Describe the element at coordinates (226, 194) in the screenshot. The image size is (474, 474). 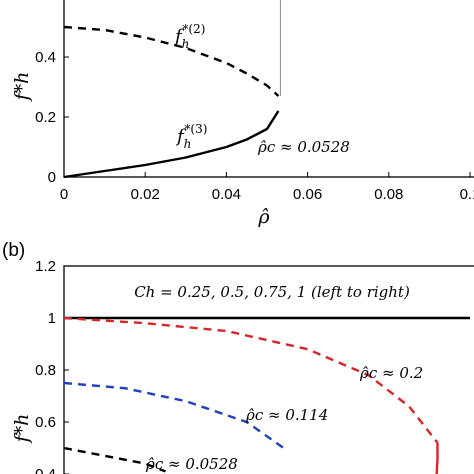
I see `x-tick-label: 0.04` at that location.